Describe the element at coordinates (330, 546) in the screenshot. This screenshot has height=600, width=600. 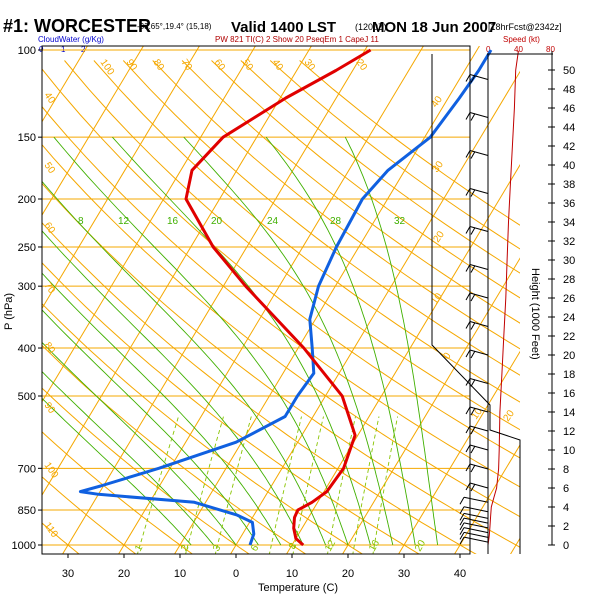
I see `mixing-ratio-label: 12` at that location.